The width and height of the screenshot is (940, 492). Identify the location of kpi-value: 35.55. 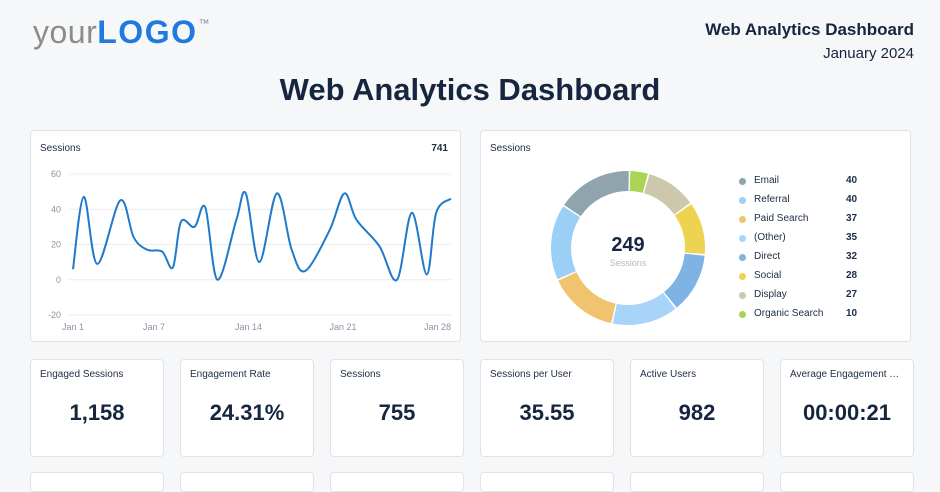
(547, 412).